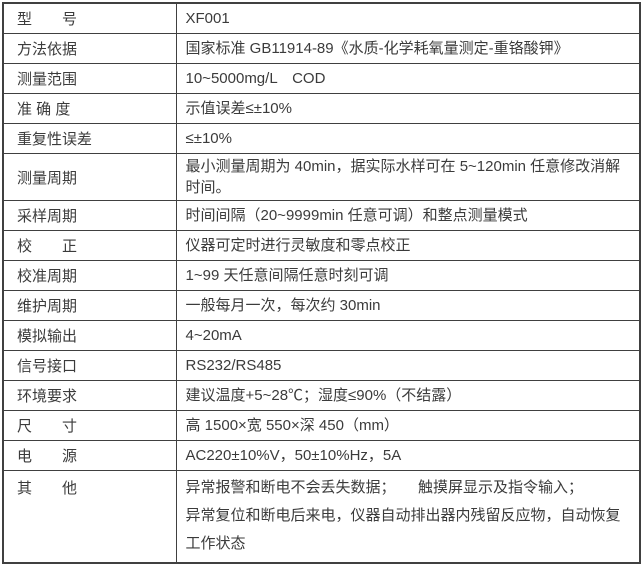 The height and width of the screenshot is (566, 643). Describe the element at coordinates (89, 275) in the screenshot. I see `parameter-name-cell: 校准周期` at that location.